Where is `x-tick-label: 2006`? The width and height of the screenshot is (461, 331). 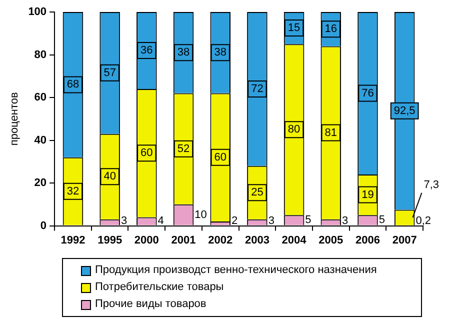 x-tick-label: 2006 is located at coordinates (367, 240).